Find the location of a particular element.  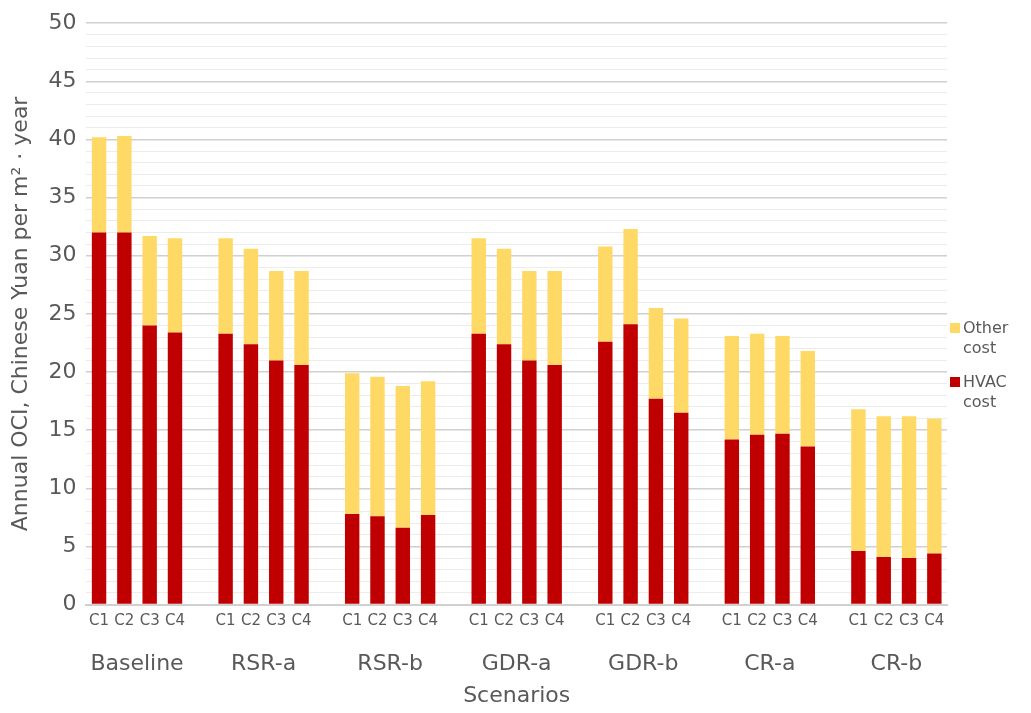

y-axis-title: Annual OCI, Chinese Yuan per m² · year is located at coordinates (19, 313).